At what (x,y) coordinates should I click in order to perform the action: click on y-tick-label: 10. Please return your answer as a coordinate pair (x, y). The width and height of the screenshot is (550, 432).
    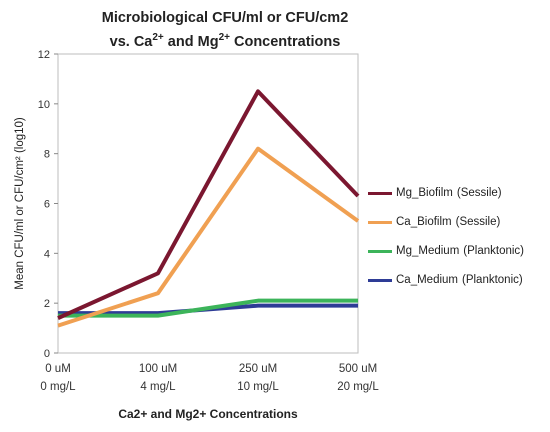
    Looking at the image, I should click on (44, 105).